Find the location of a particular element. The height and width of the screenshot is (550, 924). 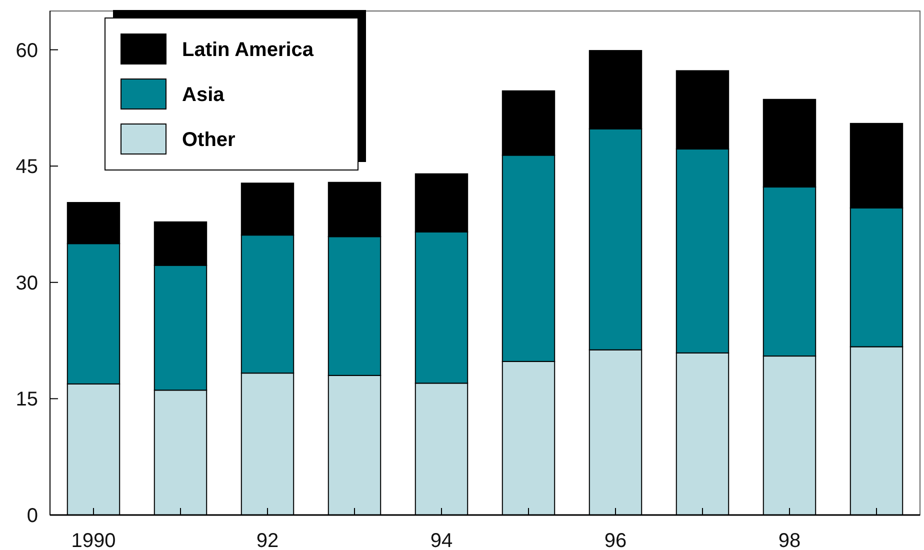

x-tick-label: 92 is located at coordinates (267, 540).